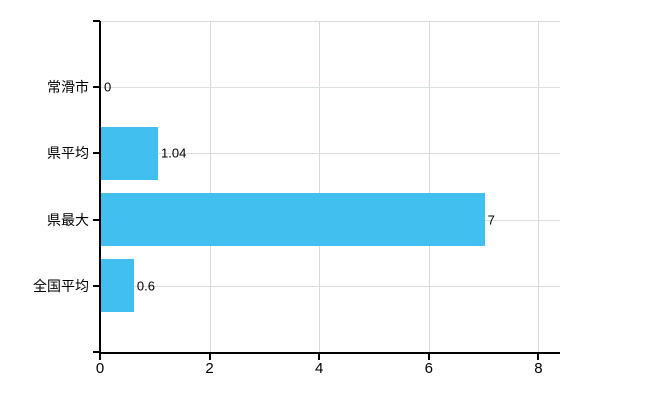 The image size is (650, 400). What do you see at coordinates (330, 21) in the screenshot?
I see `plot-top-border` at bounding box center [330, 21].